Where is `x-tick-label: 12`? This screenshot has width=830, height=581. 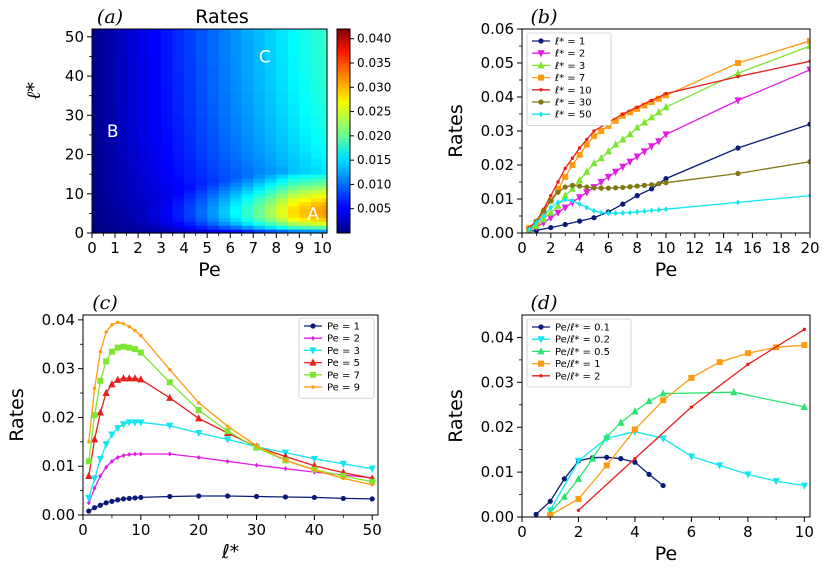 x-tick-label: 12 is located at coordinates (694, 248).